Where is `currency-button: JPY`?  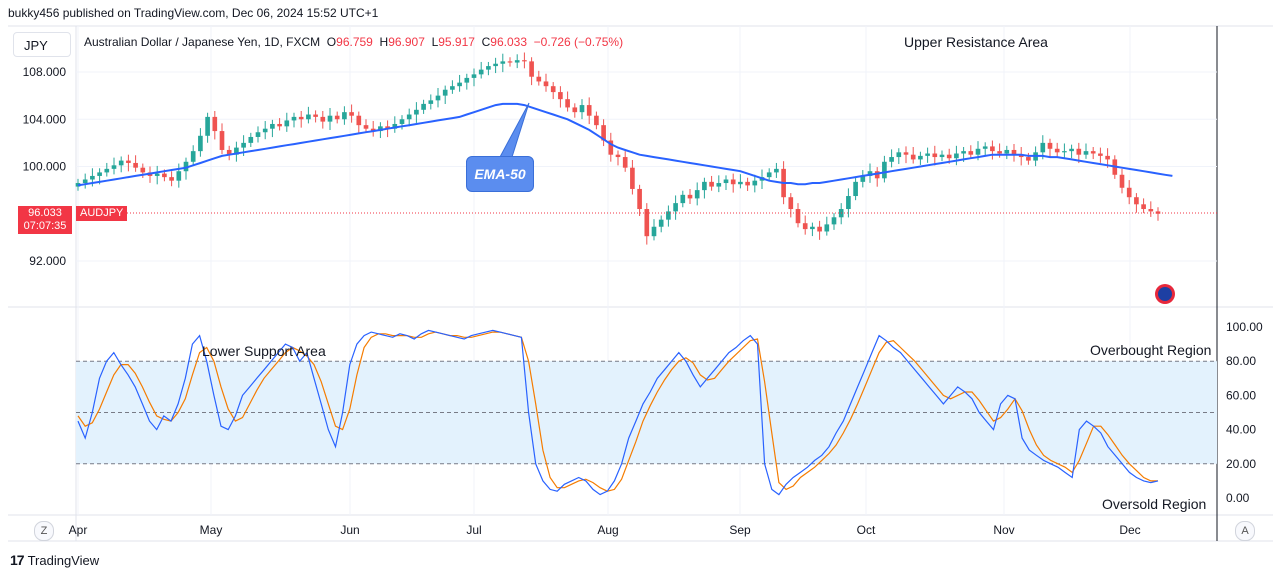 currency-button: JPY is located at coordinates (42, 44).